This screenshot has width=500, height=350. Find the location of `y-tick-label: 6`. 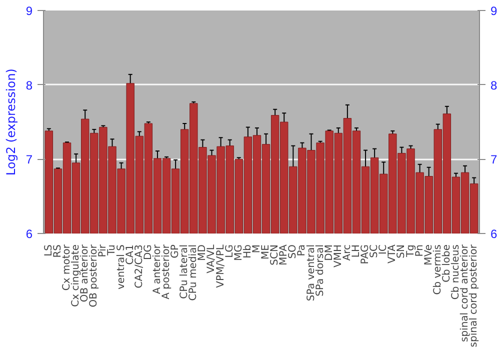

y-tick-label: 6 is located at coordinates (29, 234).